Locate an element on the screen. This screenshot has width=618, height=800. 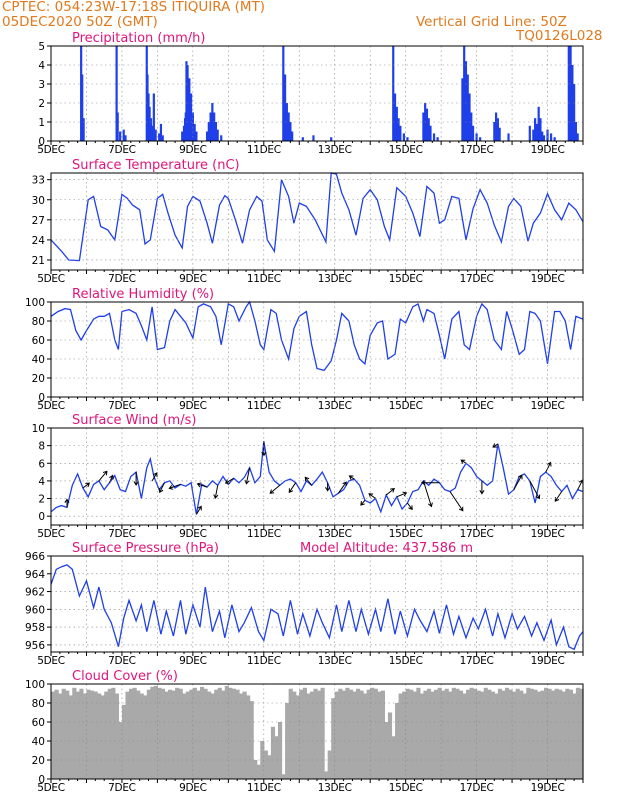
y-tick-label: 27 is located at coordinates (38, 221).